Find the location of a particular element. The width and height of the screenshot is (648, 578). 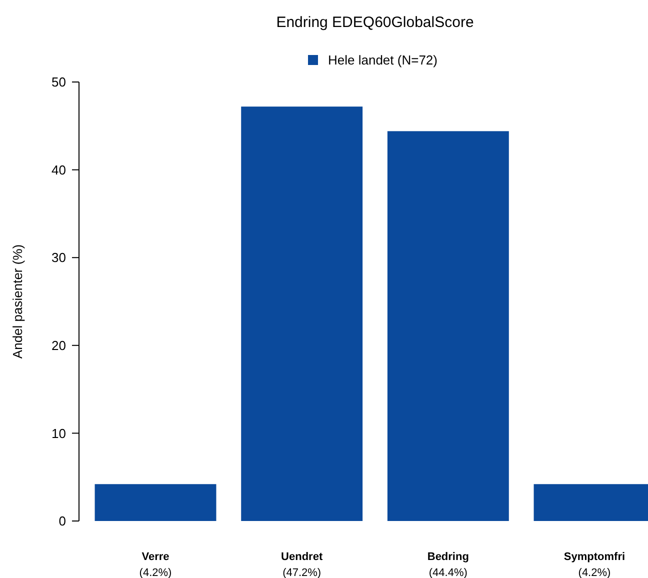

x-tick-label: Symptomfri is located at coordinates (595, 557).